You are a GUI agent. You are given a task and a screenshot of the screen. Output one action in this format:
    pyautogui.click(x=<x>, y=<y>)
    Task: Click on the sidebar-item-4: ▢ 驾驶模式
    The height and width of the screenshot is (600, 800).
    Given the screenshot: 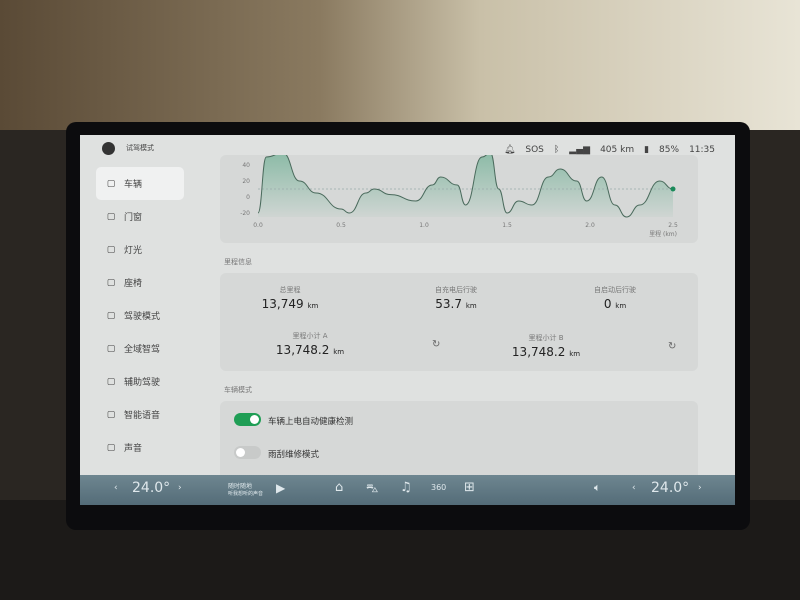 What is the action you would take?
    pyautogui.click(x=140, y=315)
    